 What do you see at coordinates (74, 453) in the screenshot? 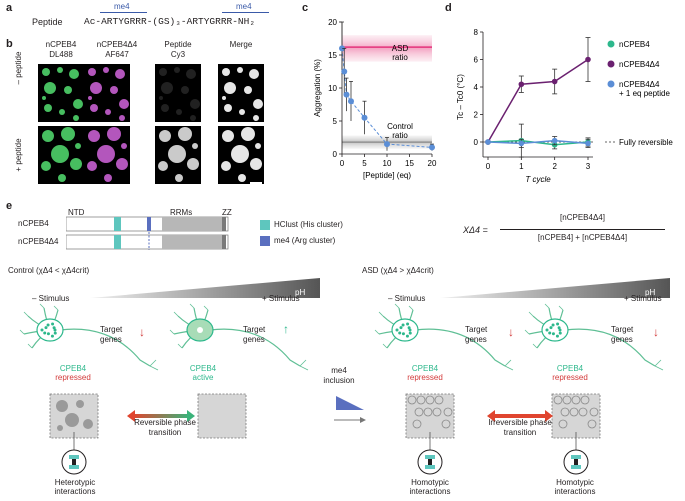
I see `magnifier-heterotypic` at bounding box center [74, 453].